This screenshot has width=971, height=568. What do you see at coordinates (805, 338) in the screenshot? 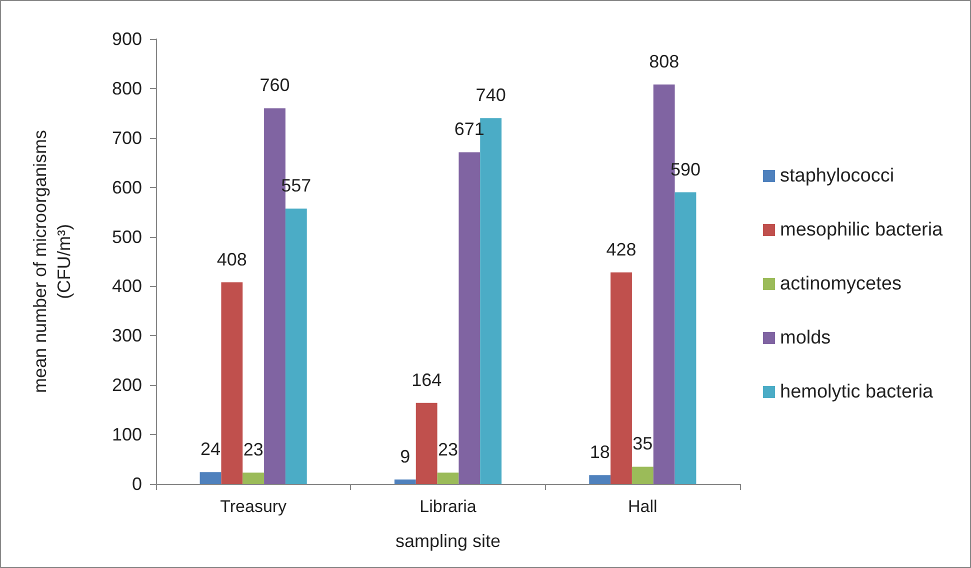
I see `legend-label: molds` at bounding box center [805, 338].